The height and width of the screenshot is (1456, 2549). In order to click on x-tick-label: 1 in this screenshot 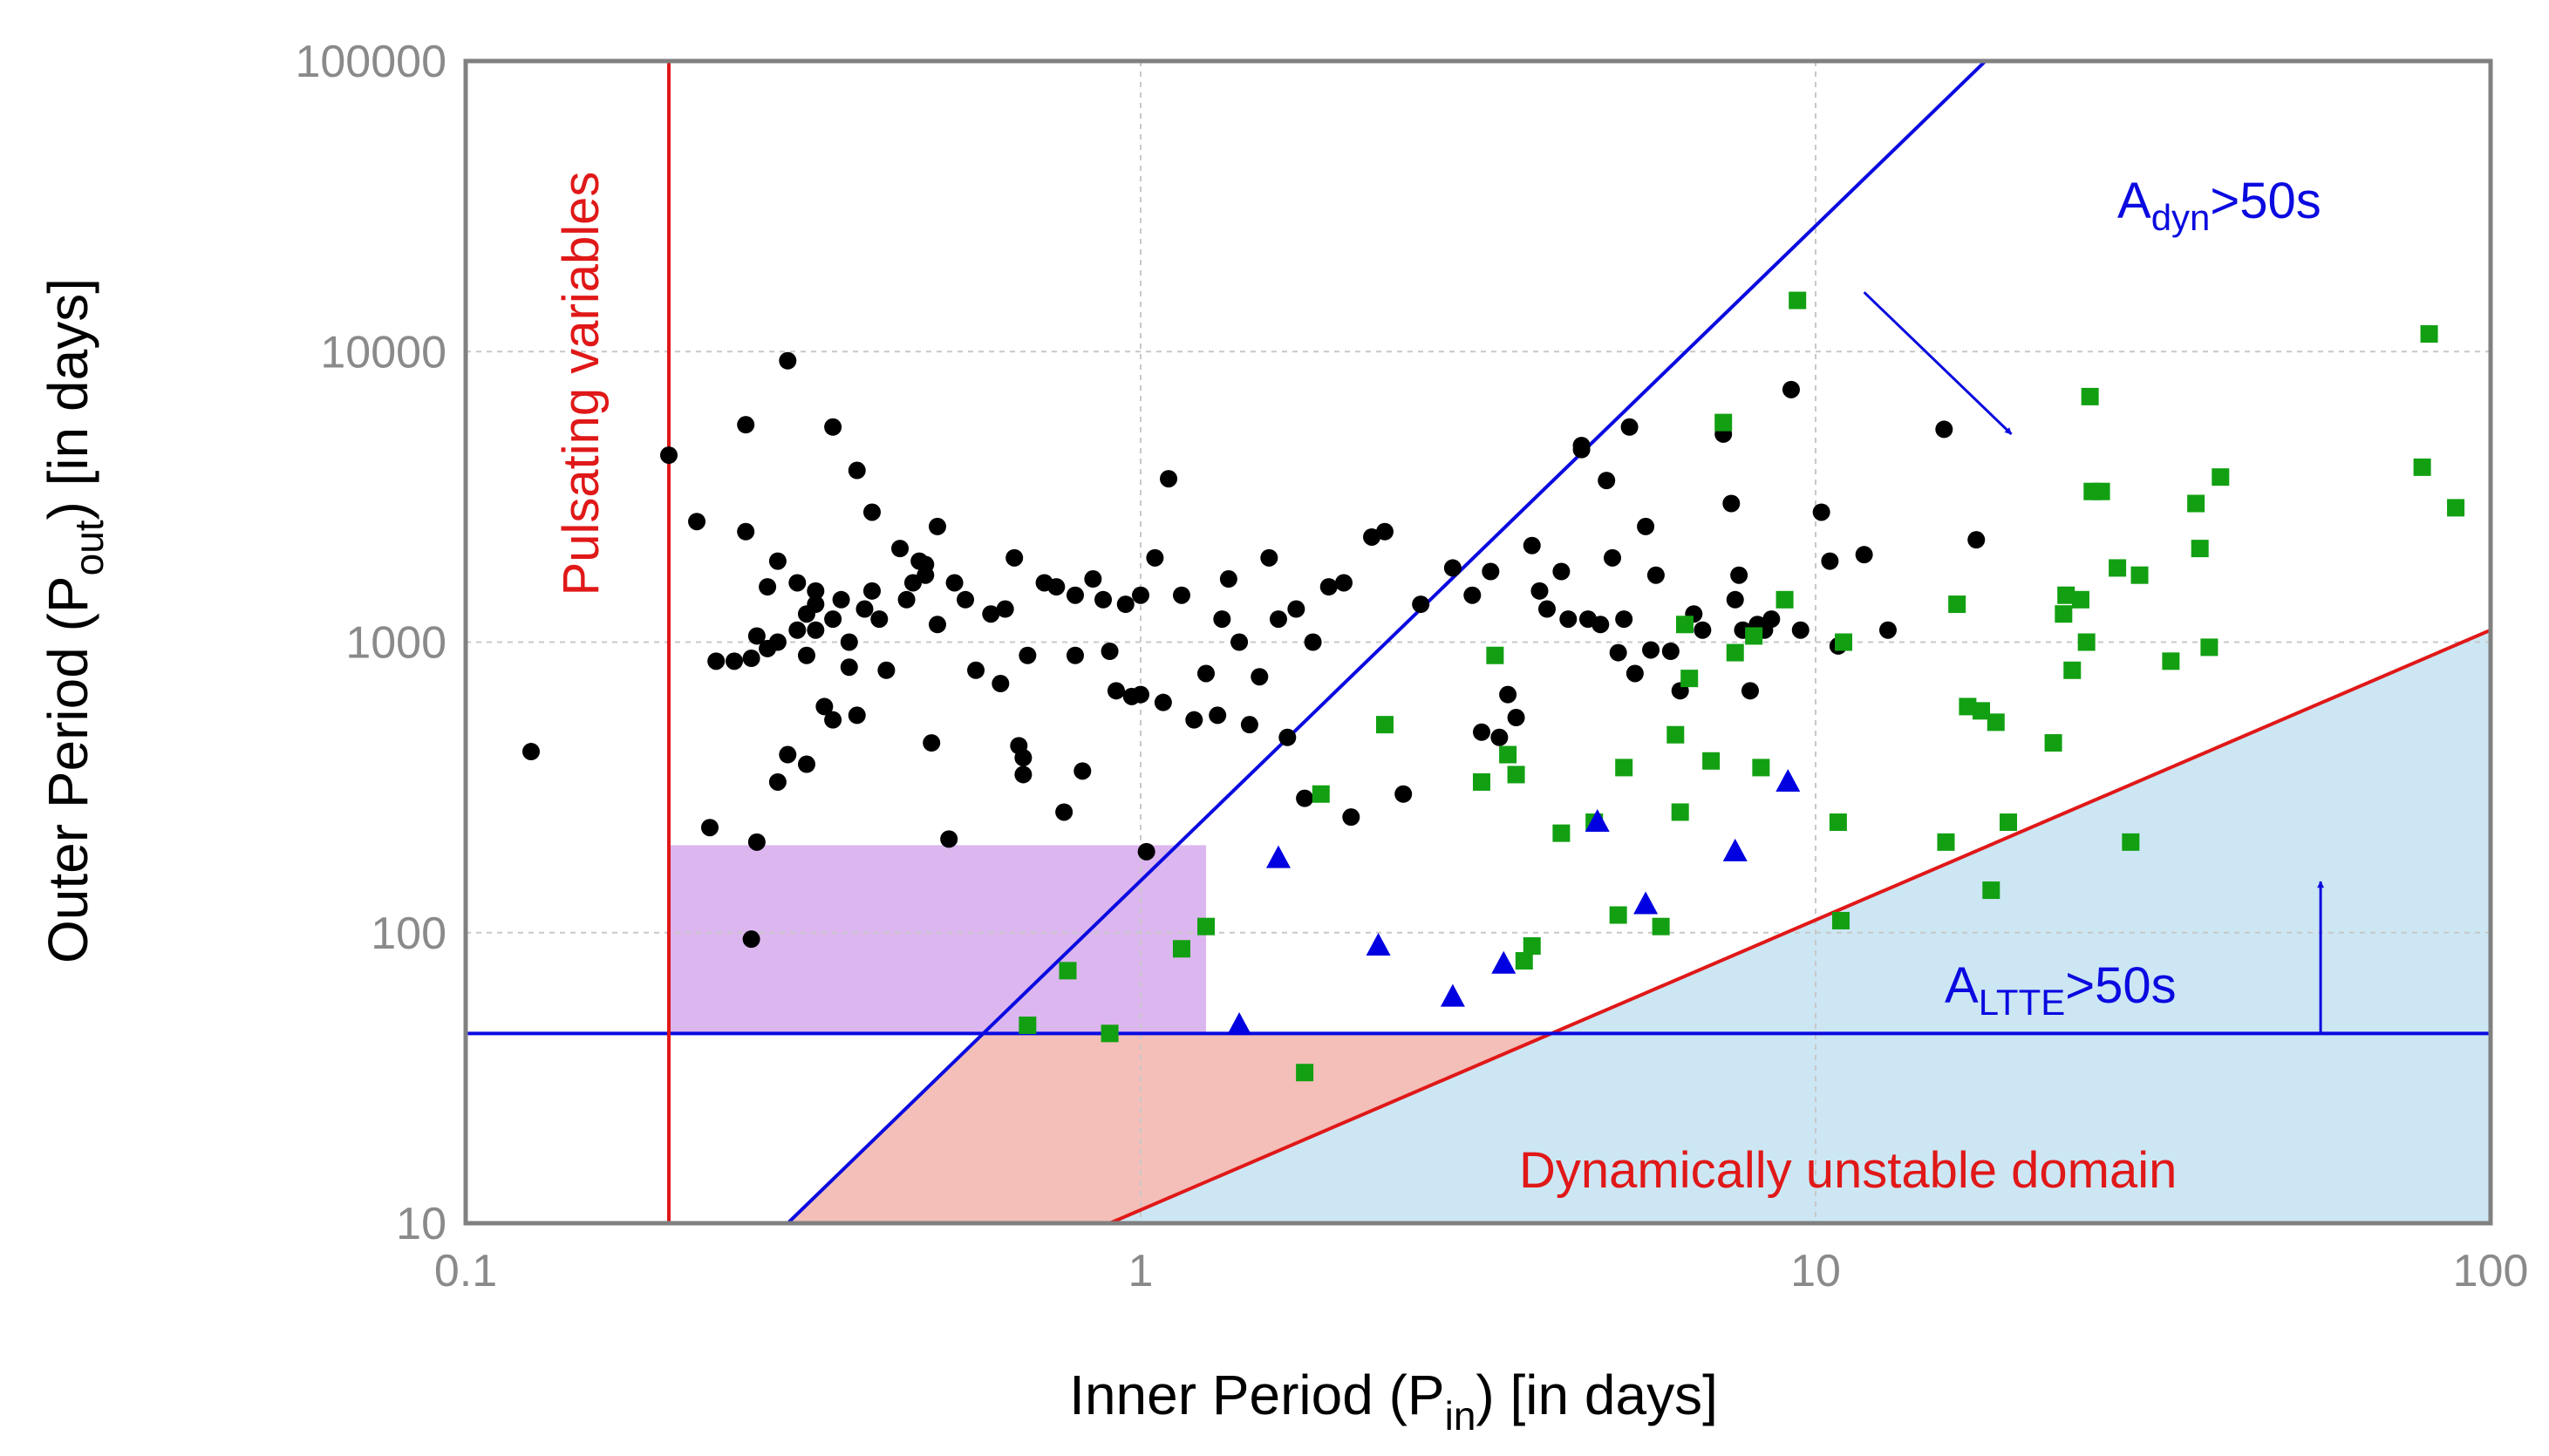, I will do `click(1141, 1271)`.